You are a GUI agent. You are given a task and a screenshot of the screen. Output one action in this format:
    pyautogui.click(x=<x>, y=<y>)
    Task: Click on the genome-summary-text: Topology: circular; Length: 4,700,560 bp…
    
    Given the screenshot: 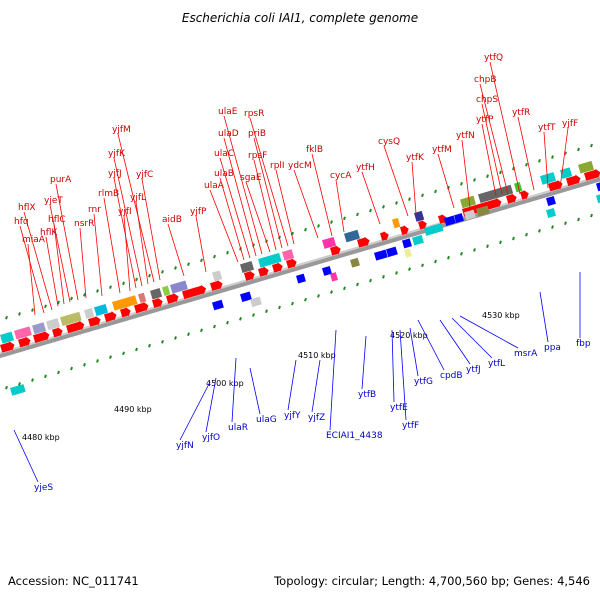 What is the action you would take?
    pyautogui.click(x=431, y=581)
    